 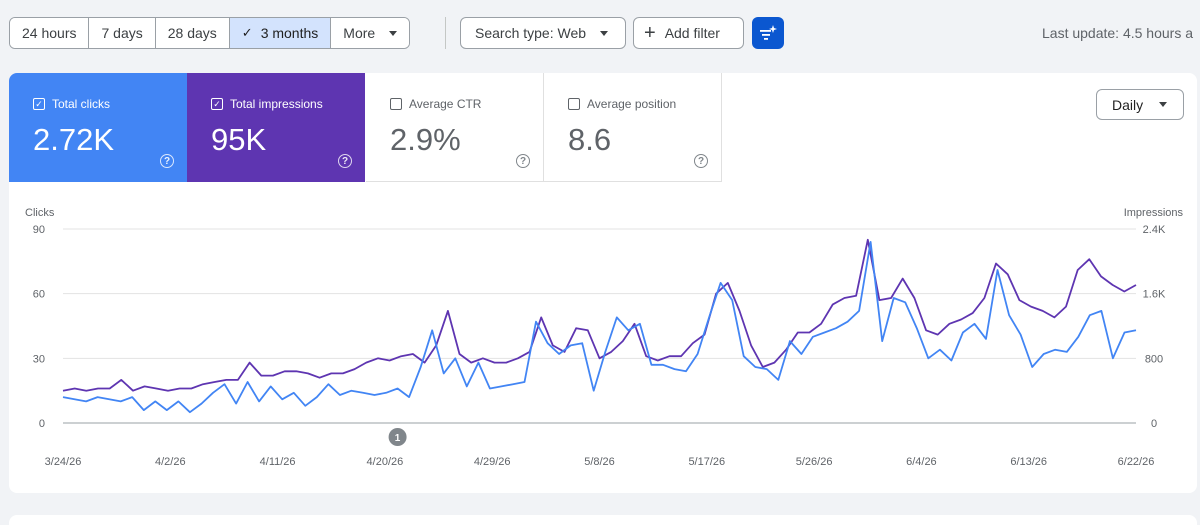 I want to click on range-label: 28 days, so click(x=192, y=33).